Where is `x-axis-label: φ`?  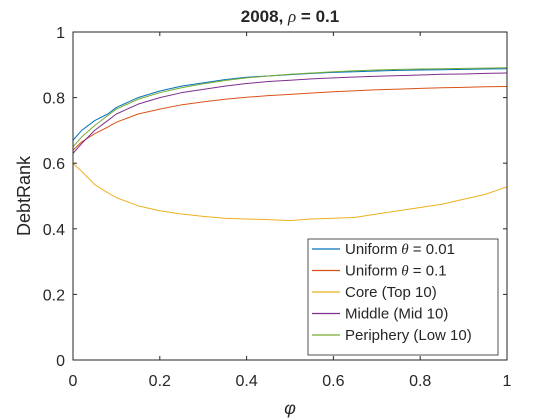 x-axis-label: φ is located at coordinates (290, 408).